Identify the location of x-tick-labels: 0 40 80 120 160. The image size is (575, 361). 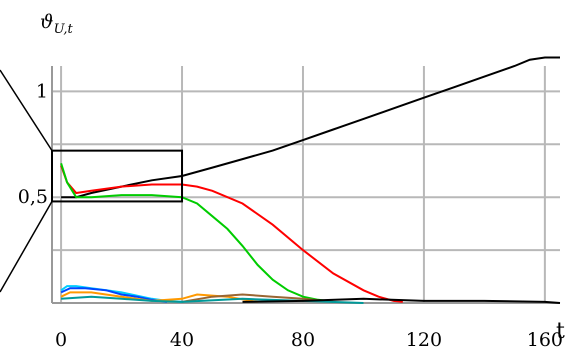
(309, 340).